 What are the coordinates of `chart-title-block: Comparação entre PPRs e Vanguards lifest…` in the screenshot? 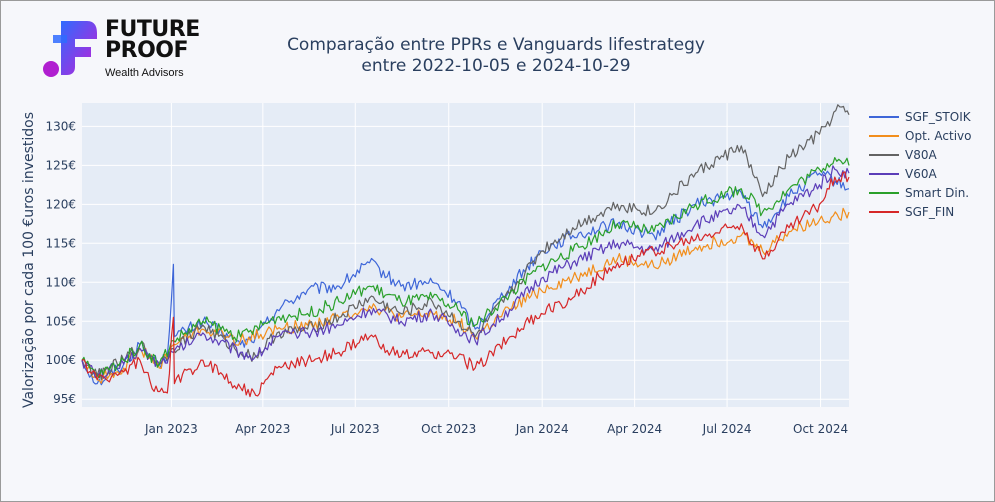 It's located at (496, 56).